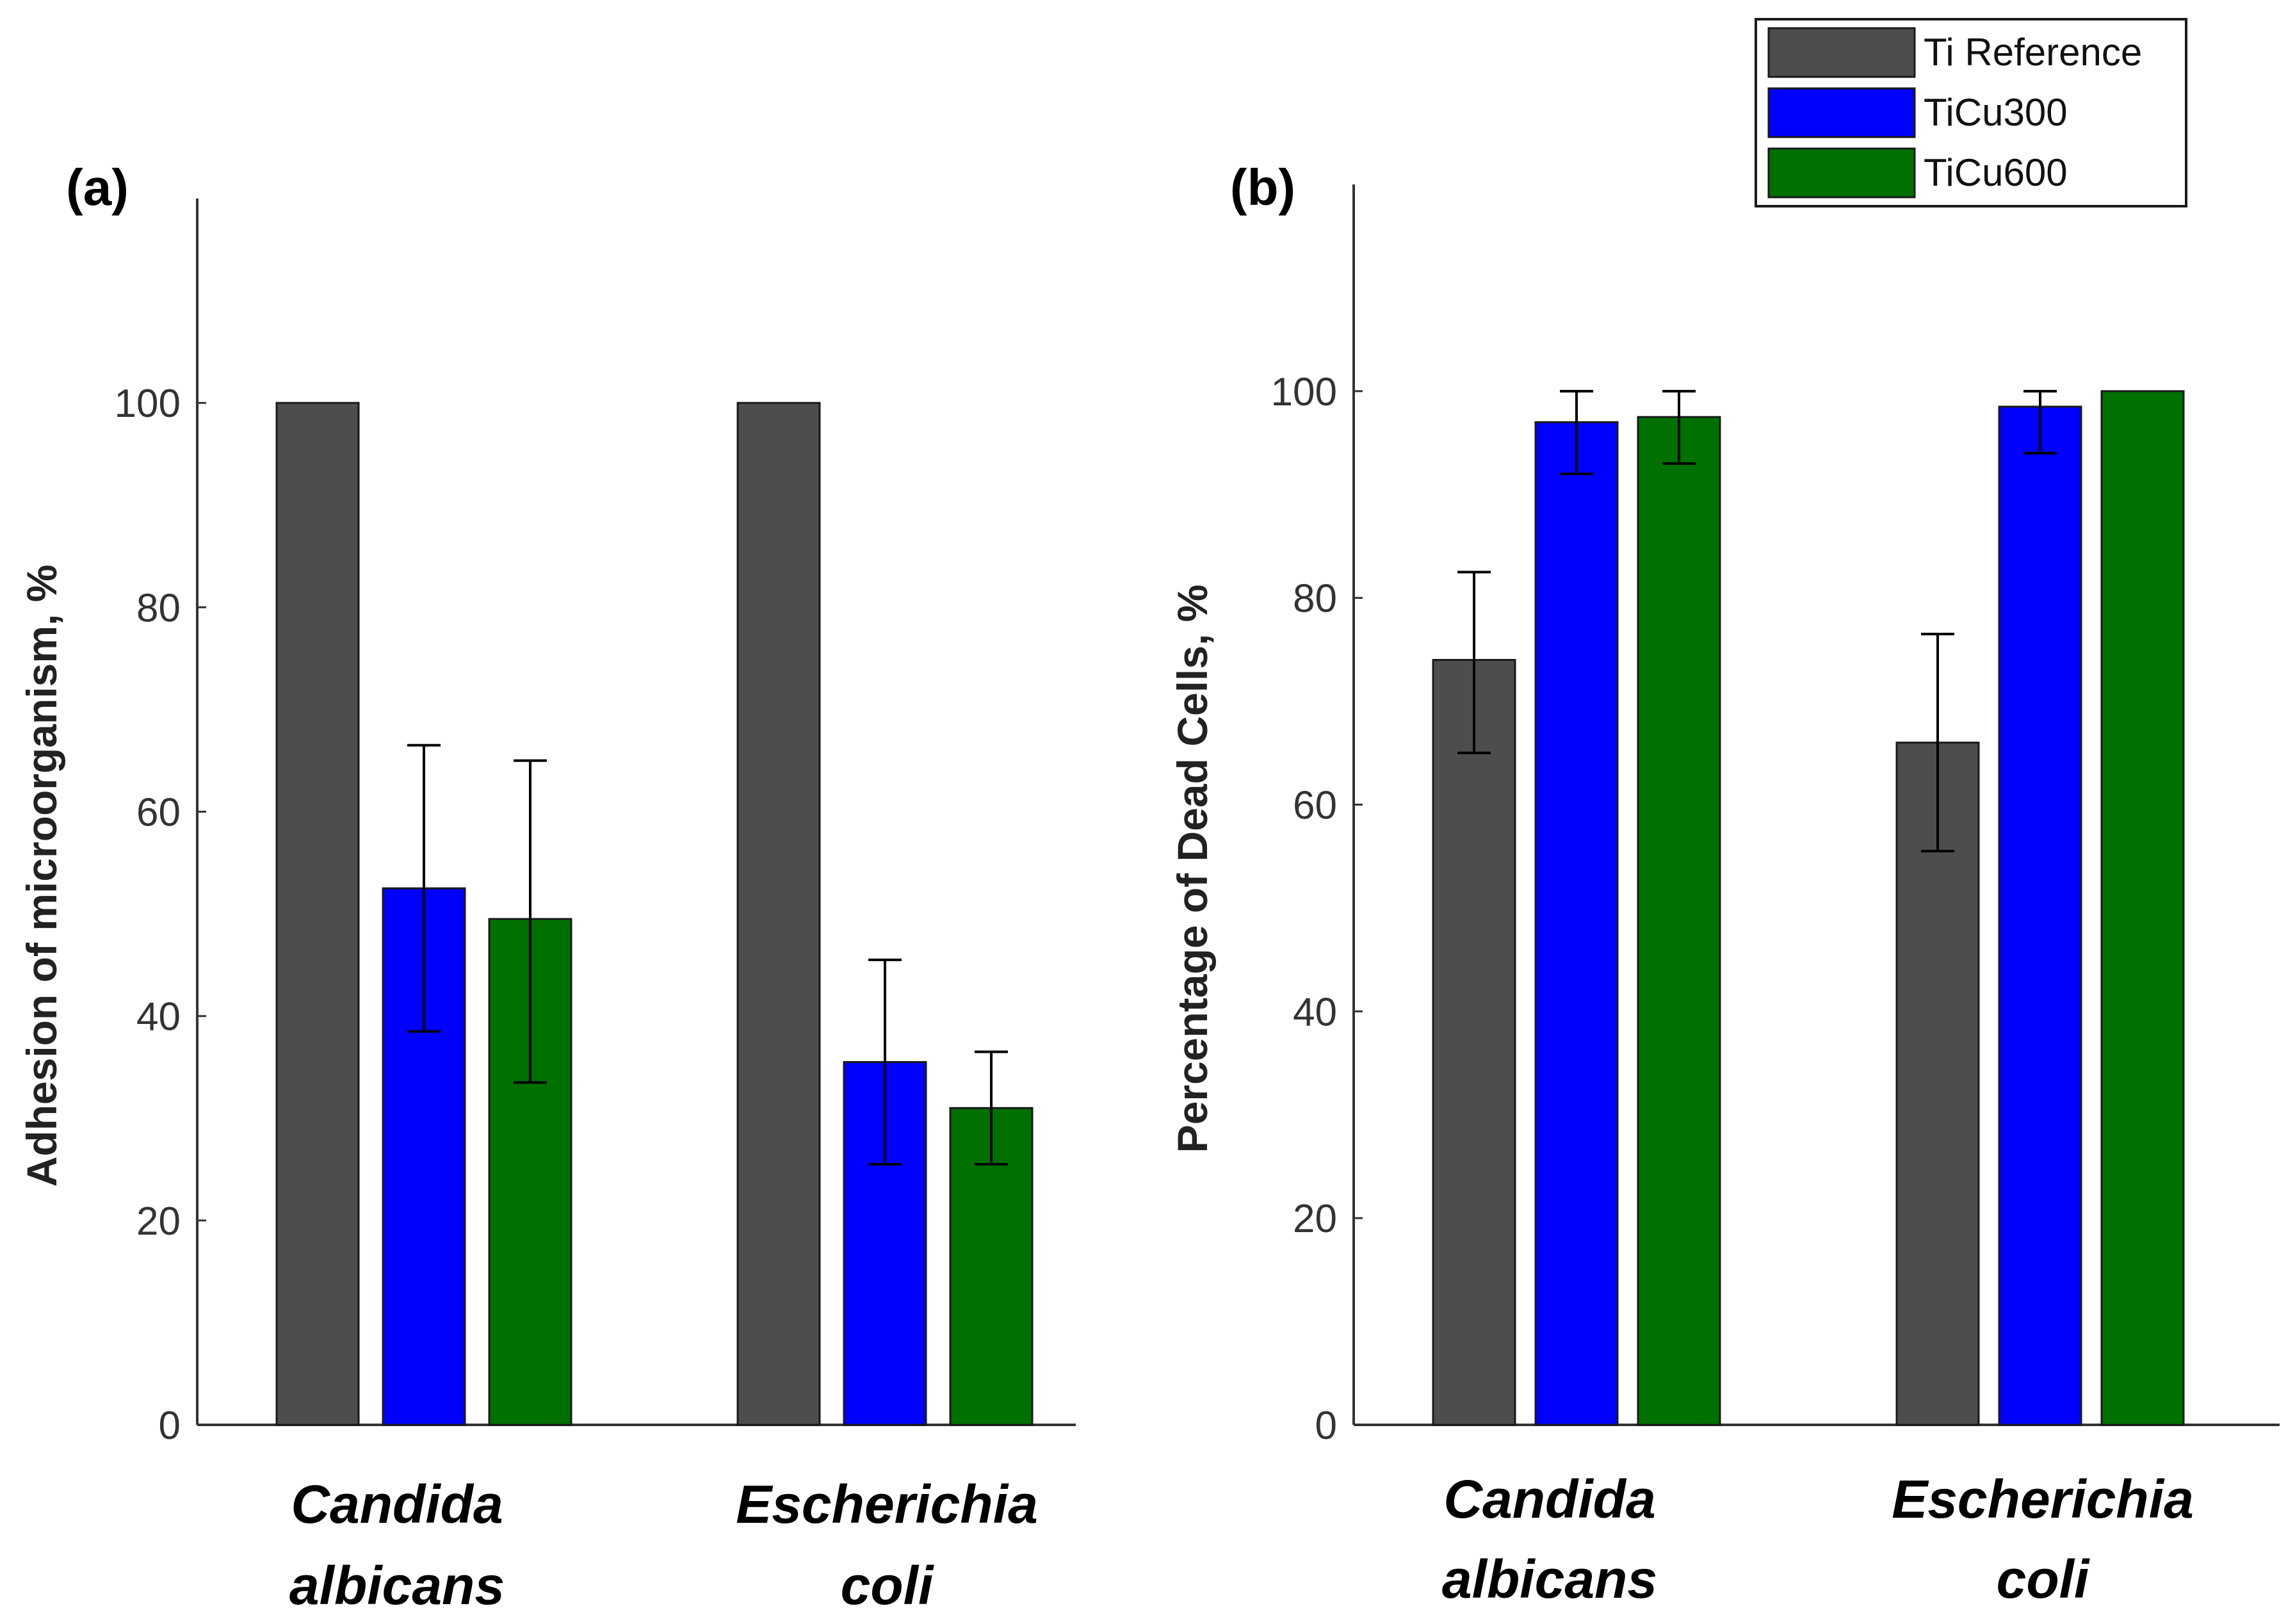 The image size is (2295, 1624). I want to click on legend-label: TiCu600, so click(1996, 172).